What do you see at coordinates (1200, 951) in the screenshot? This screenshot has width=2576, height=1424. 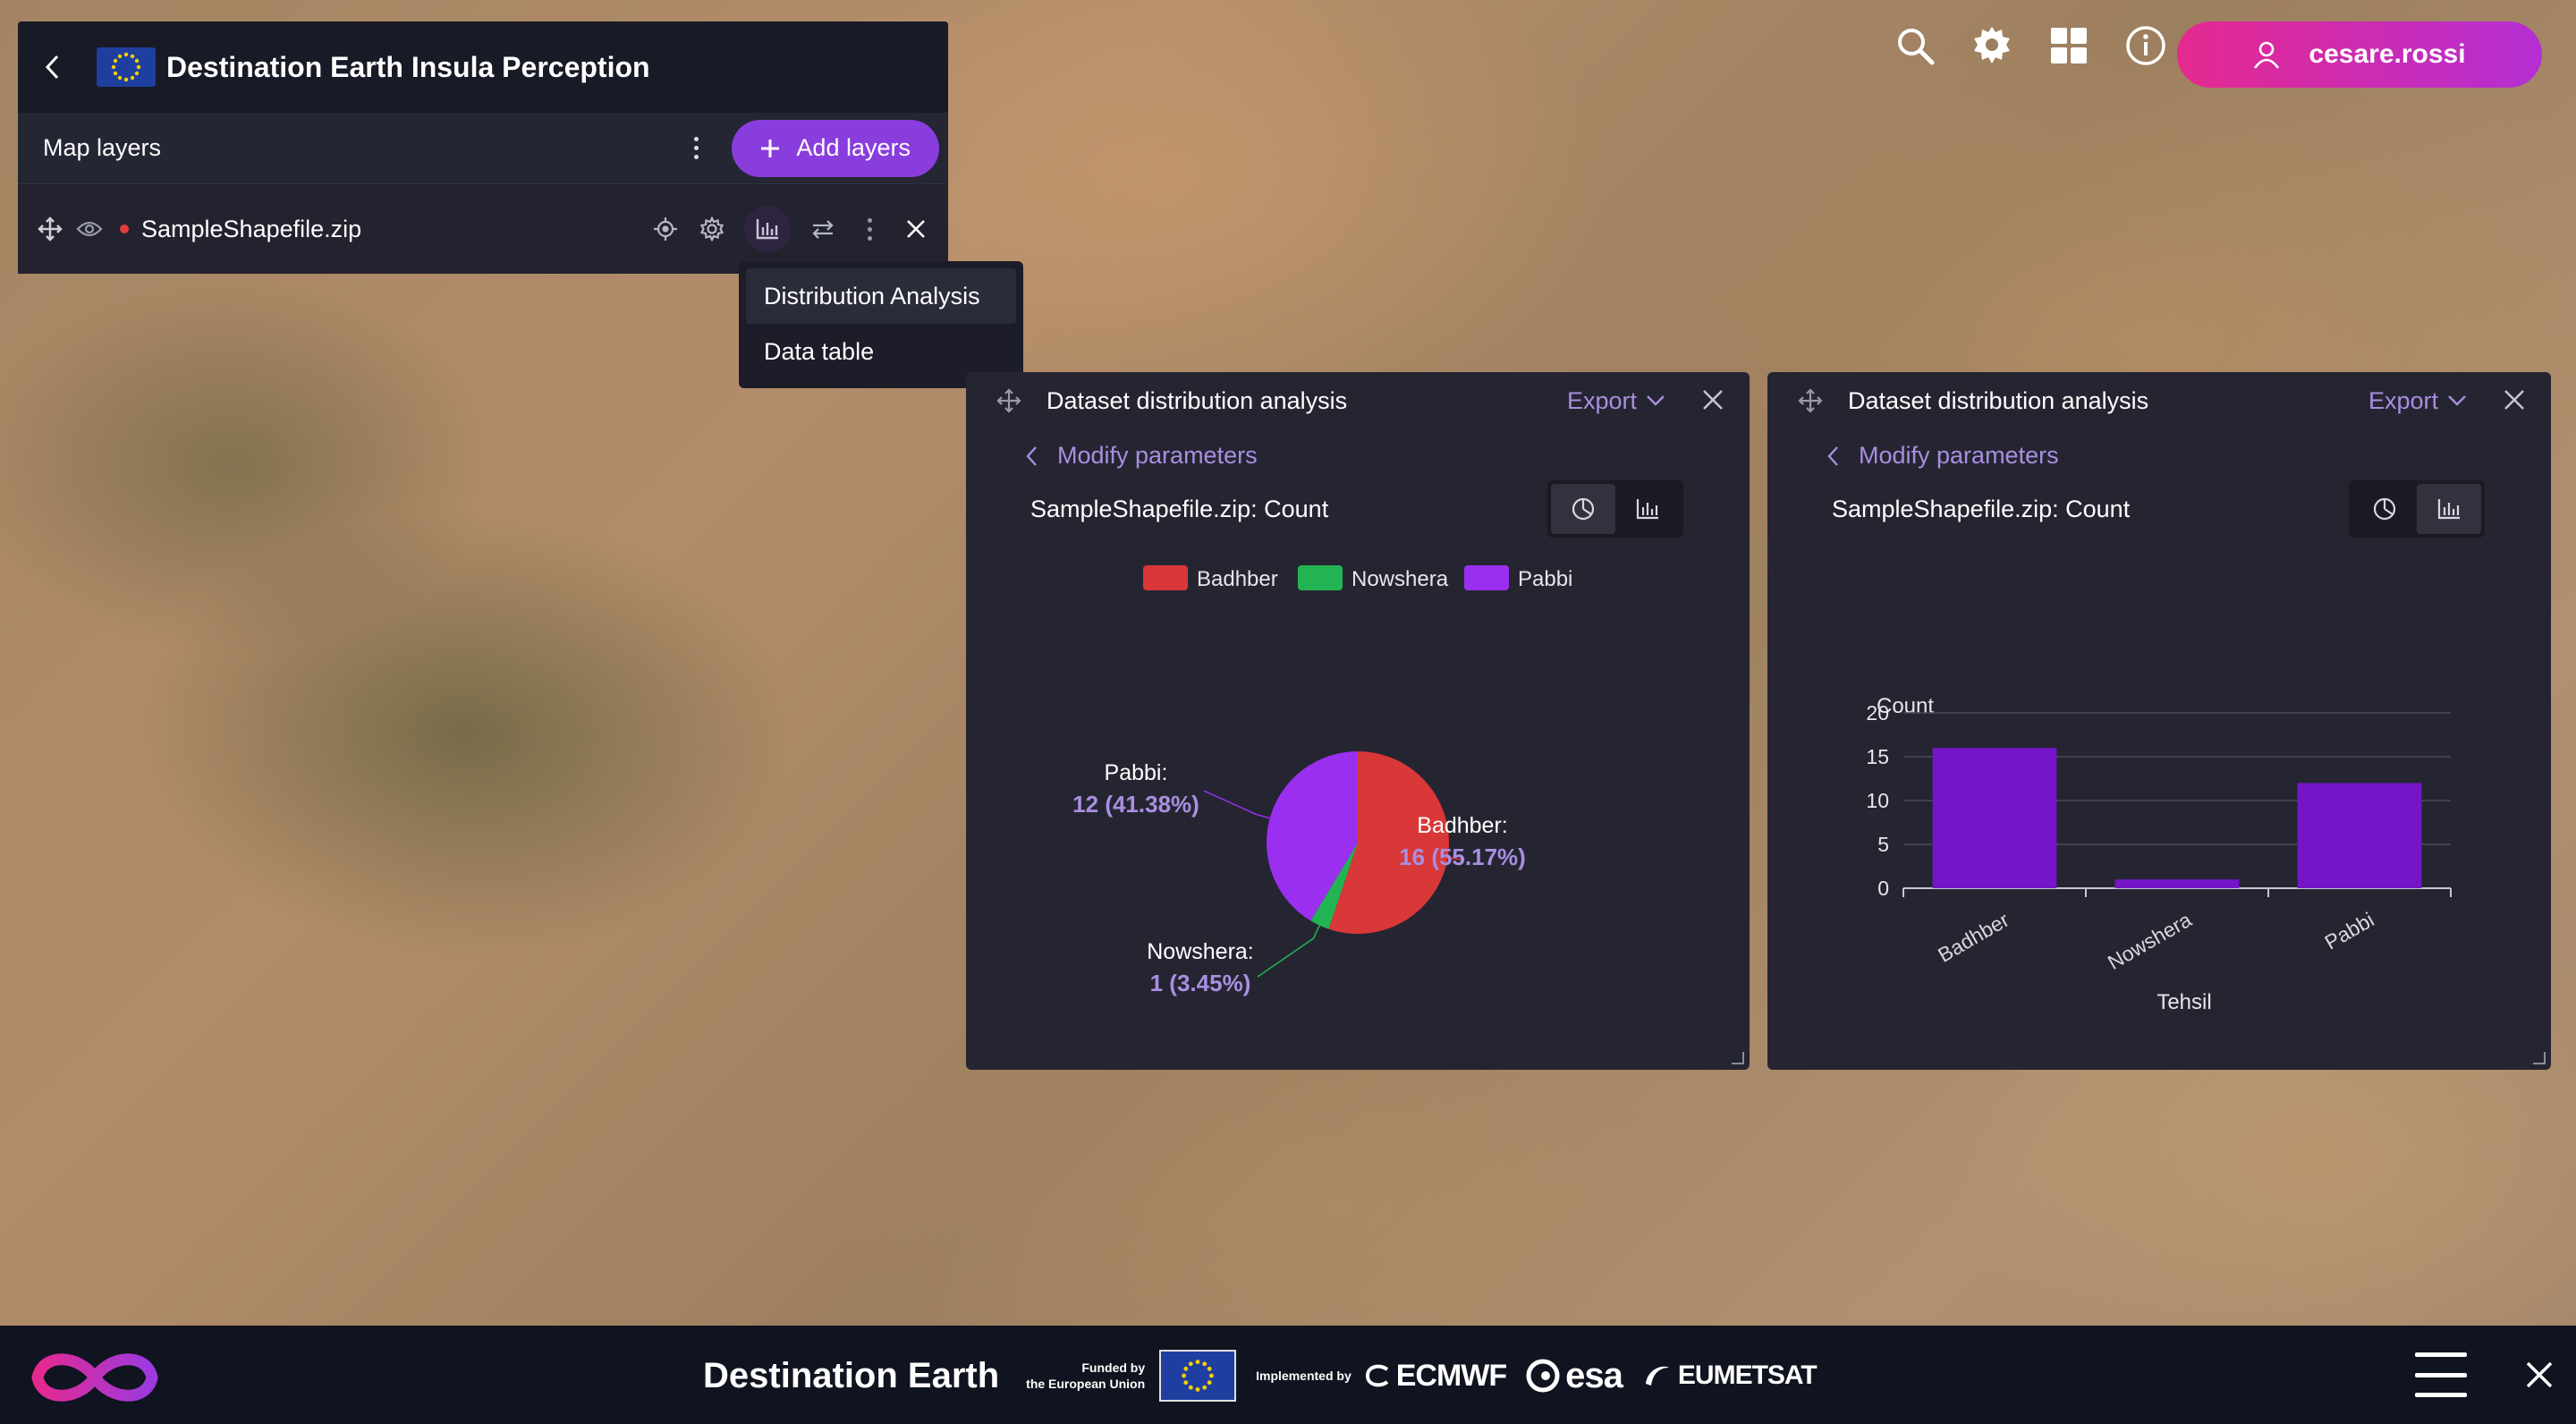 I see `pie-label-name: Nowshera:` at bounding box center [1200, 951].